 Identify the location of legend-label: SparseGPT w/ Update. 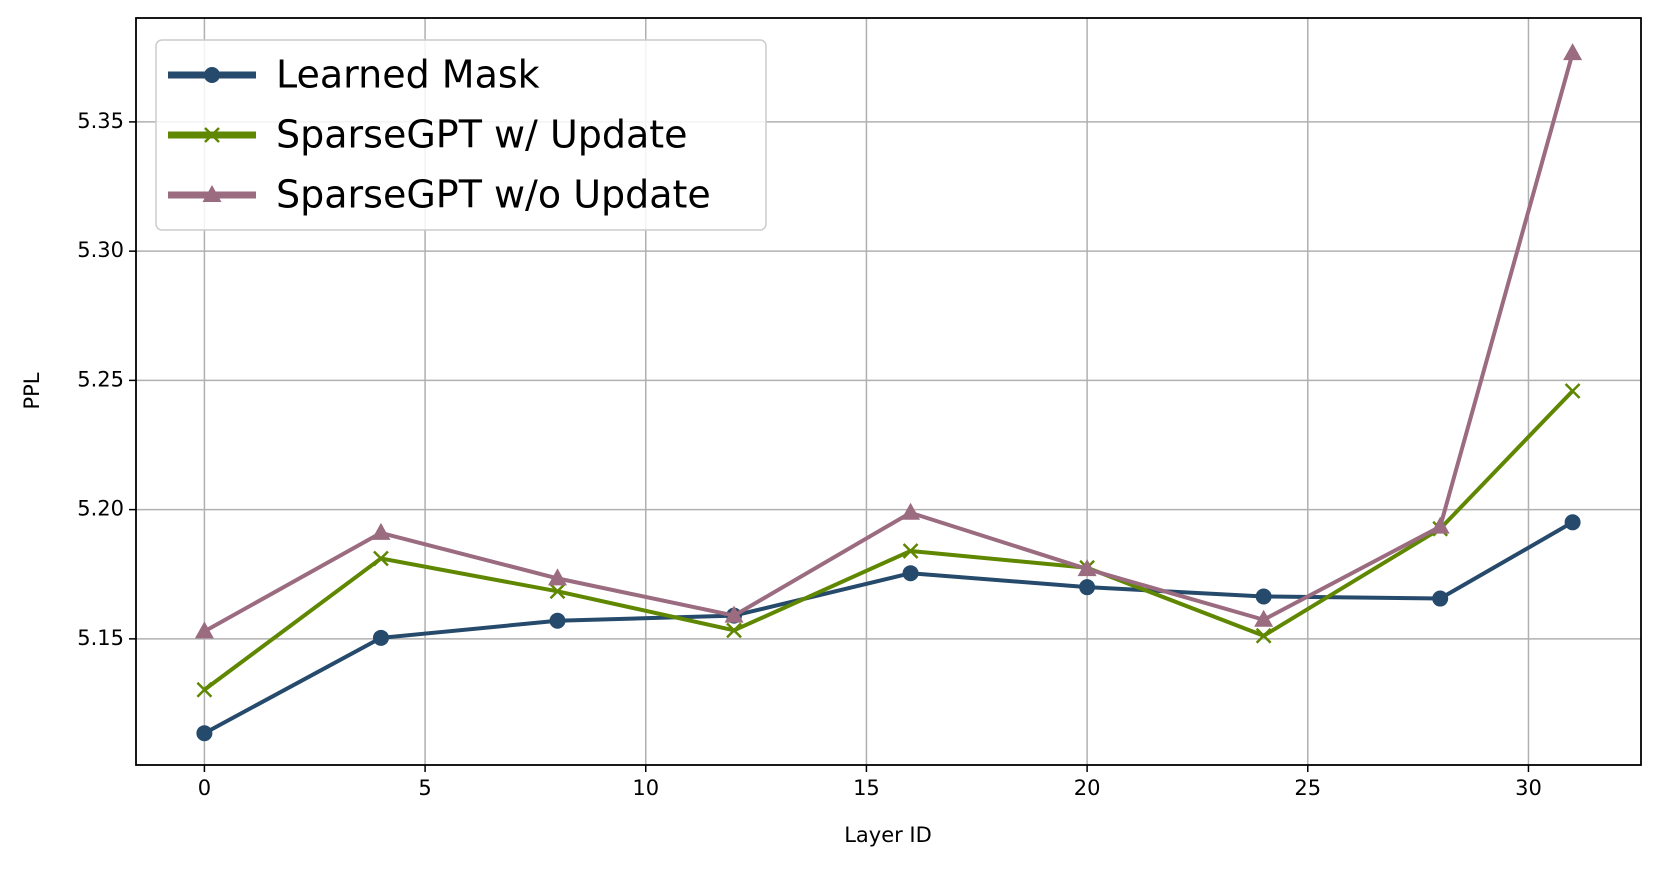
(482, 135).